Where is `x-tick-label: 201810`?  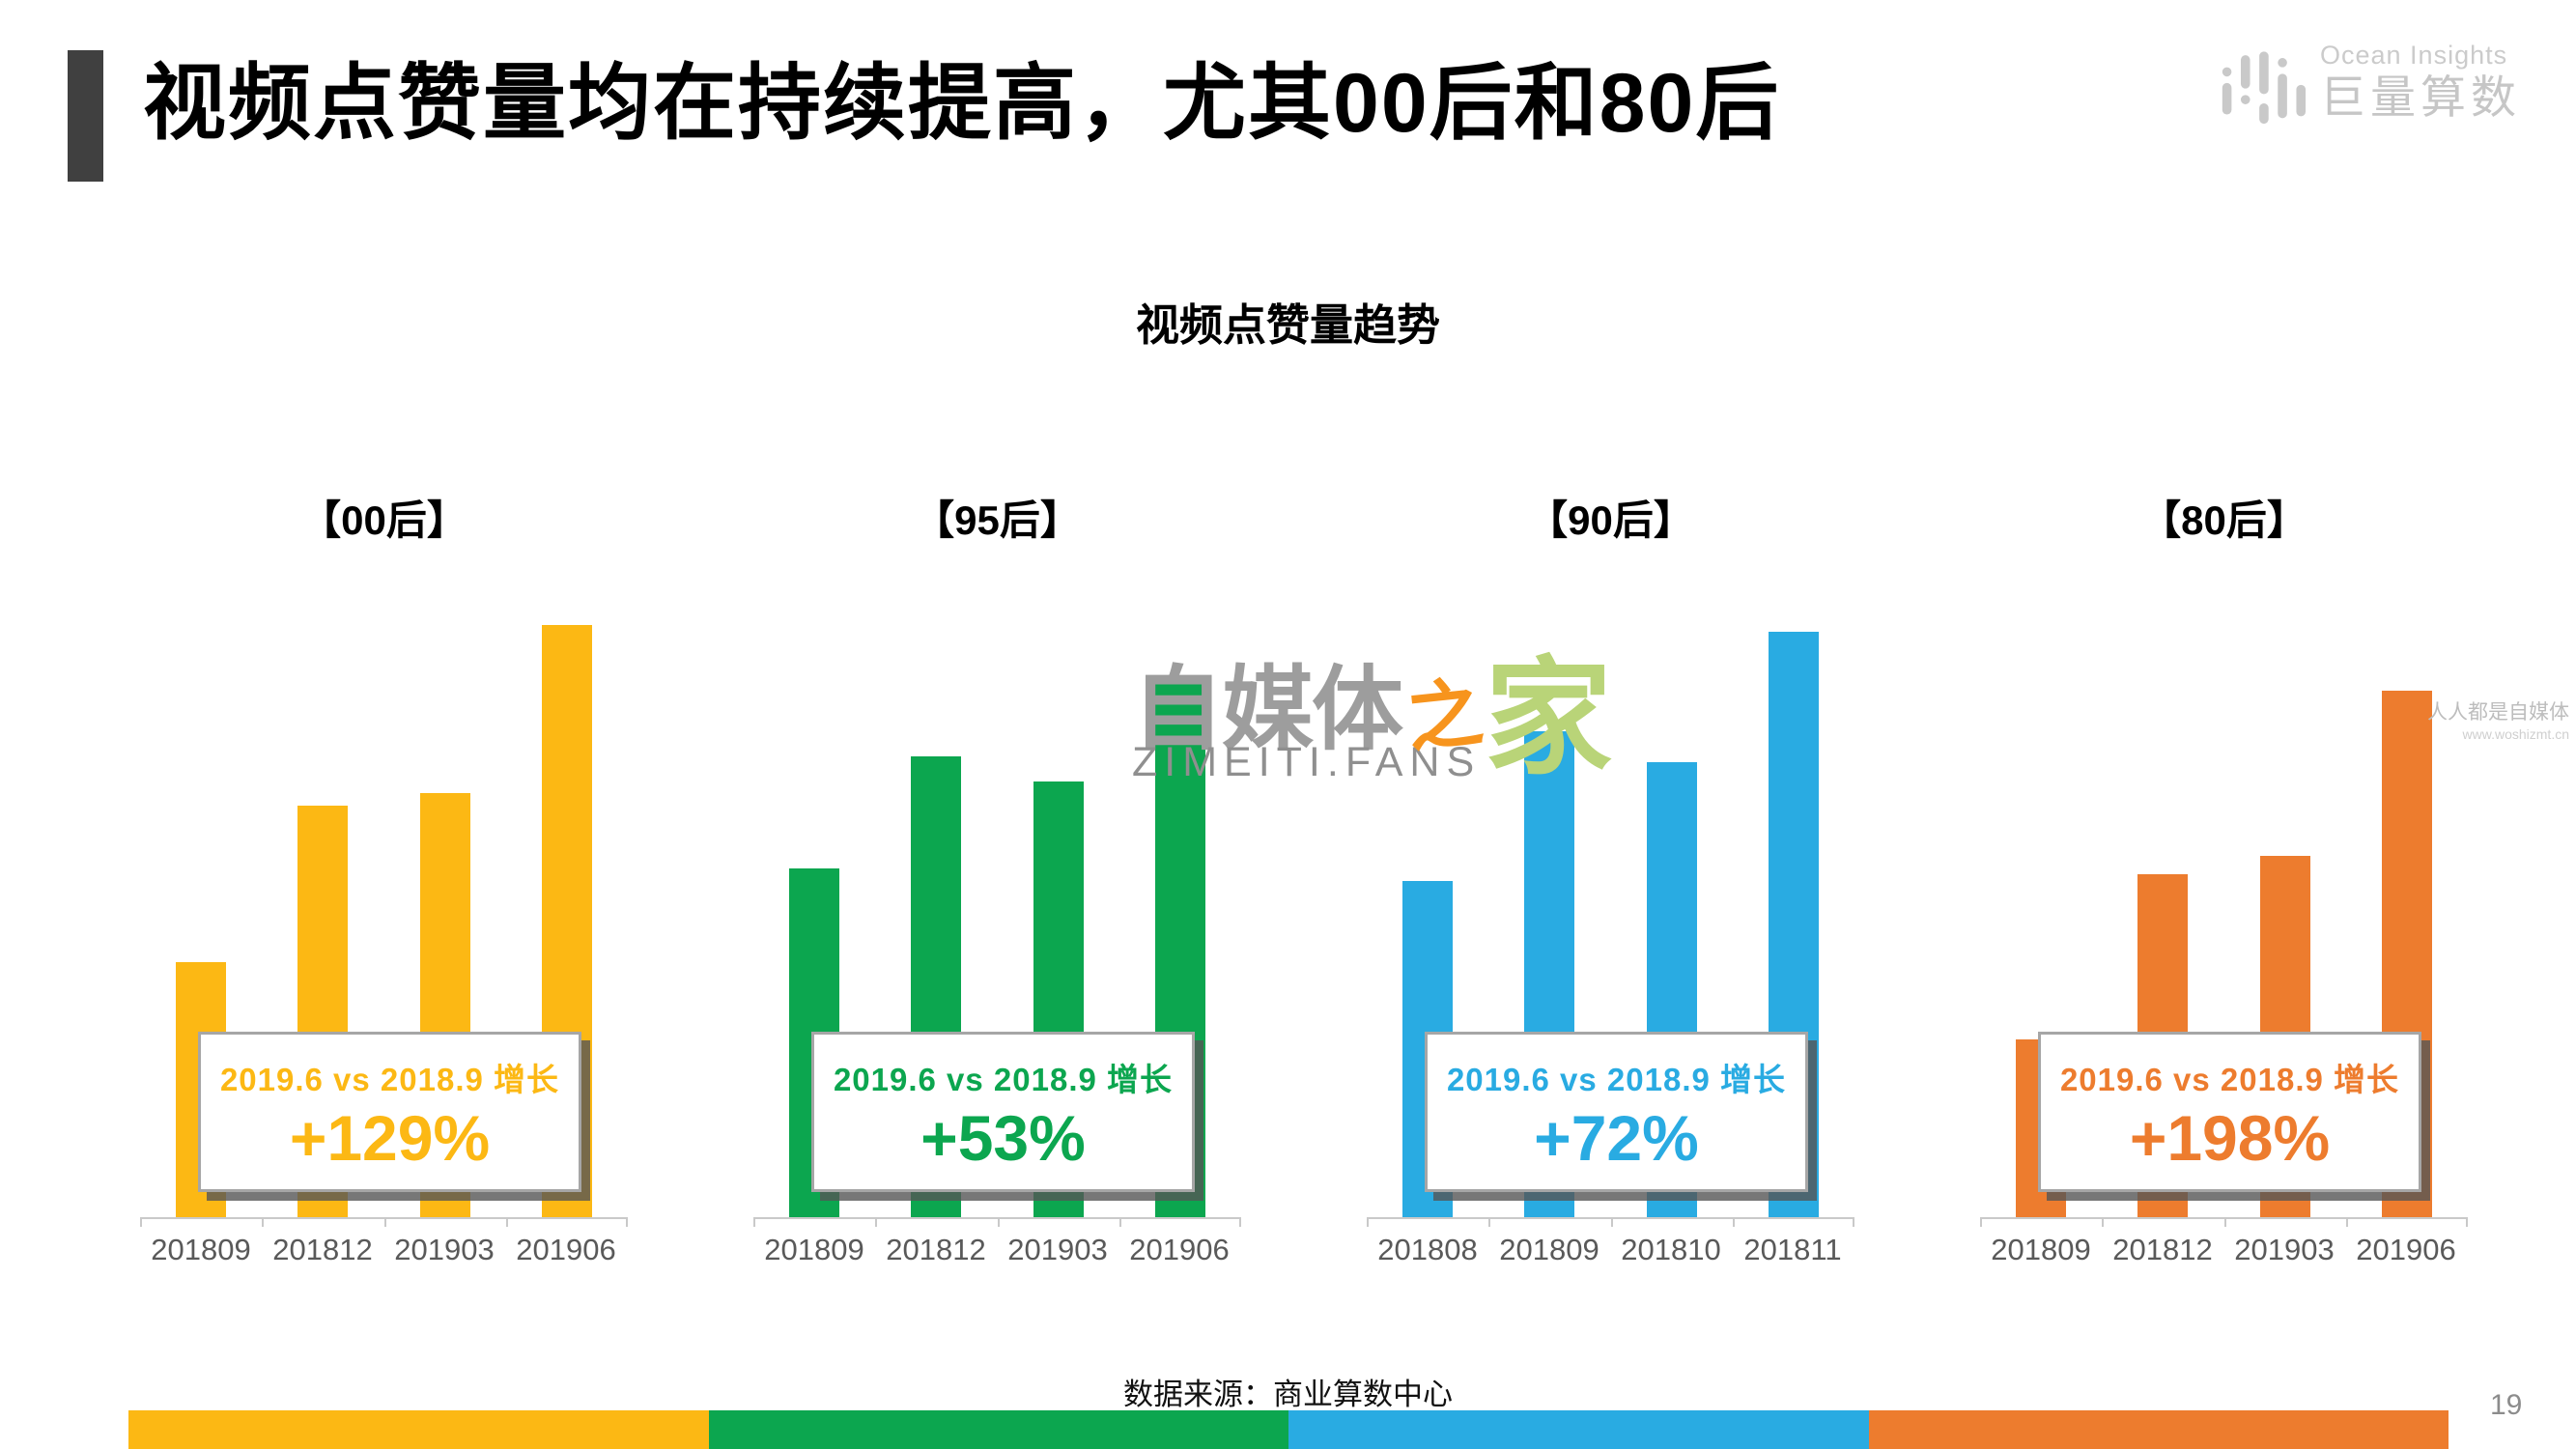 x-tick-label: 201810 is located at coordinates (1671, 1249).